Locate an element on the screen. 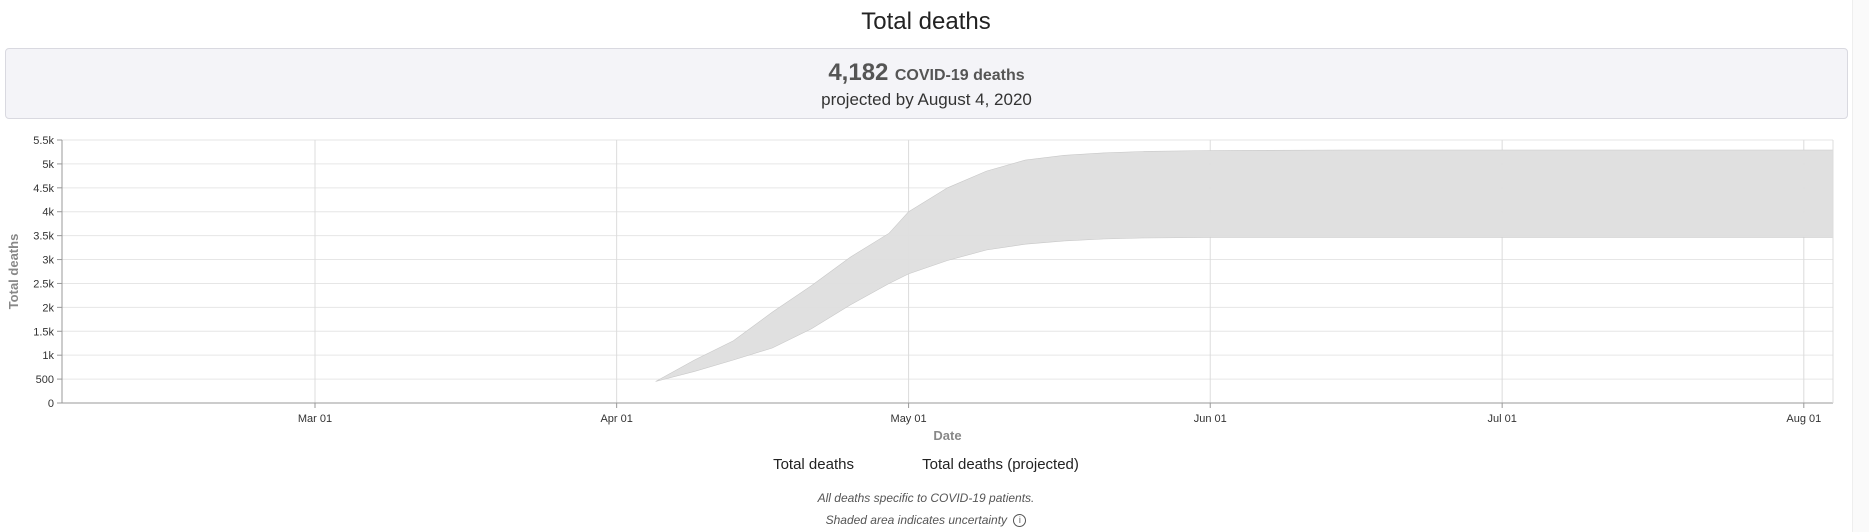 The image size is (1869, 532). y-tick-label: 2k is located at coordinates (48, 308).